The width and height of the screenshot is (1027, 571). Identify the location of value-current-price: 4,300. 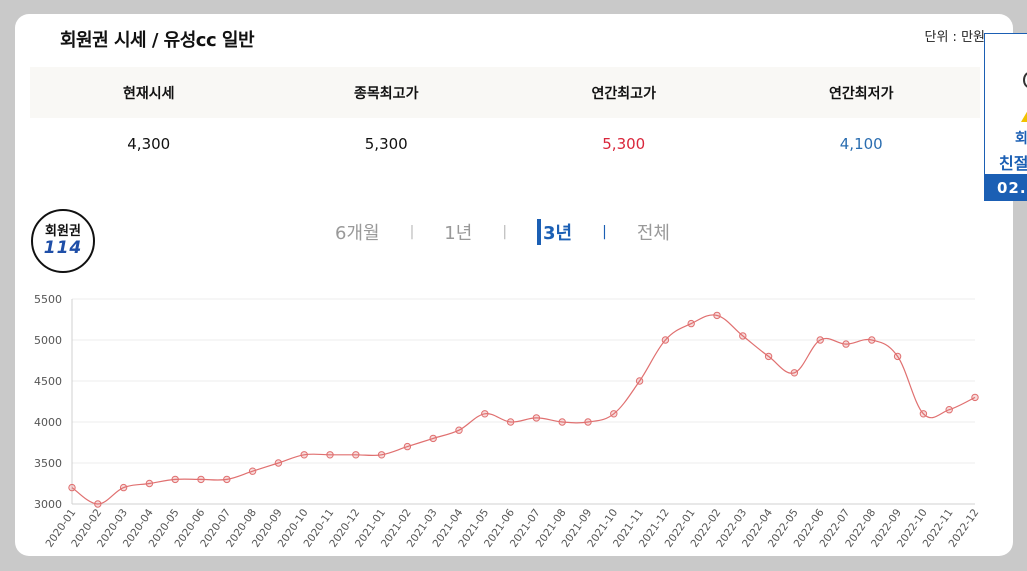
(149, 144).